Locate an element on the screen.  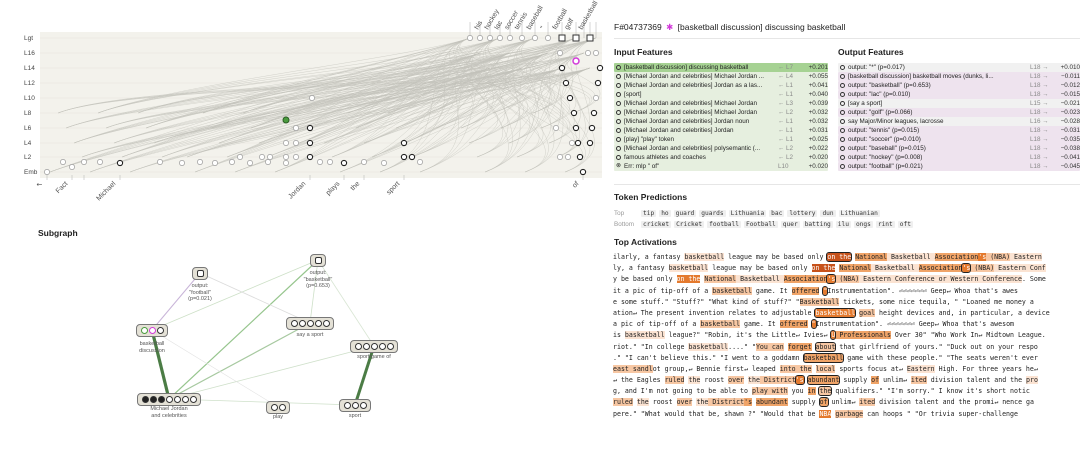
selected-feature-node is located at coordinates (286, 120).